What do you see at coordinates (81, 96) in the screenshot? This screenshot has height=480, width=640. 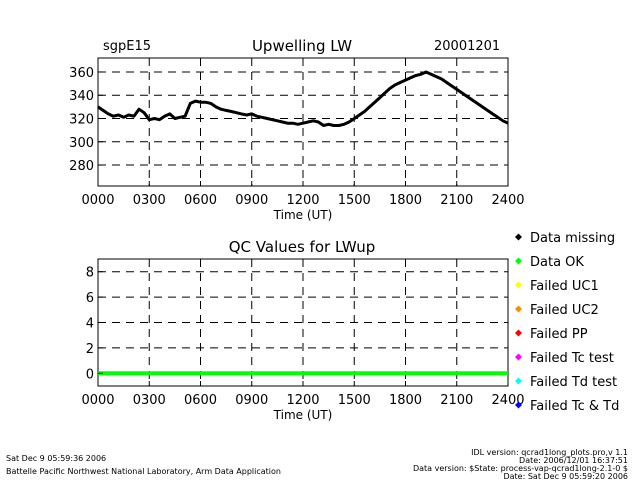 I see `y-tick-label: 340` at bounding box center [81, 96].